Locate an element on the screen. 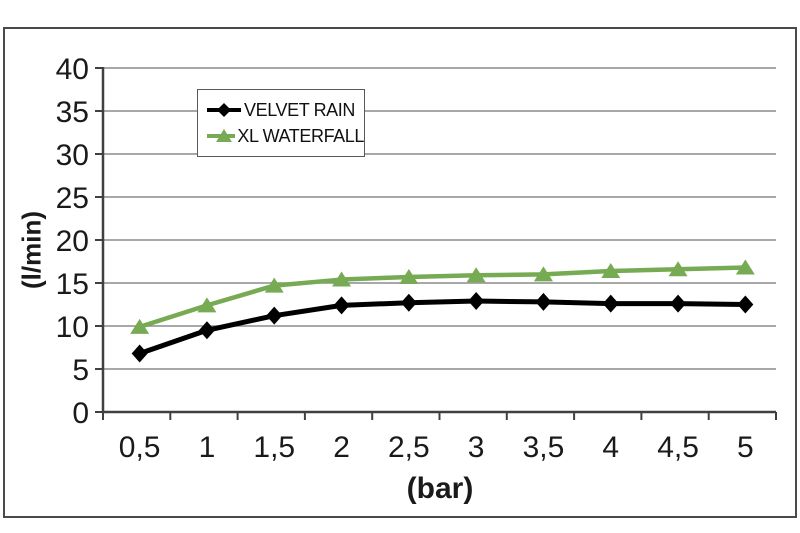 The width and height of the screenshot is (800, 533). x-tick-label: 4 is located at coordinates (610, 447).